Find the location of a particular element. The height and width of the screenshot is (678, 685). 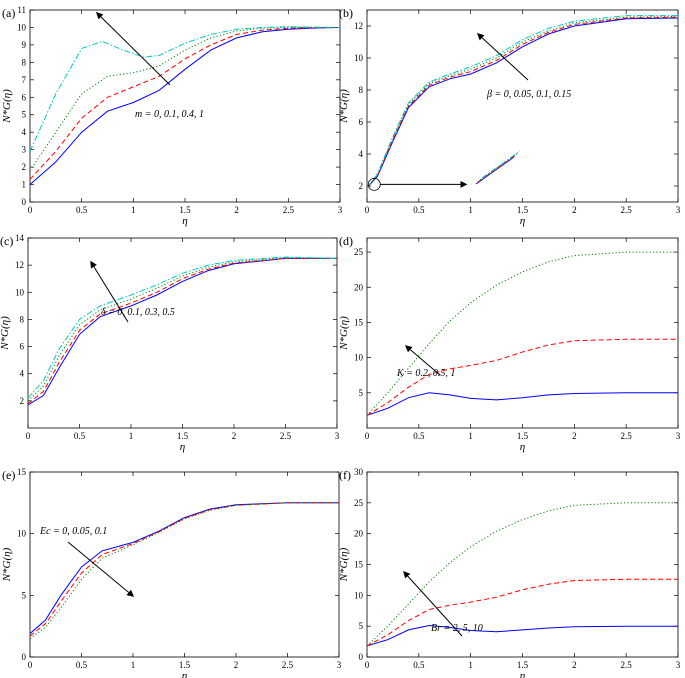

panel-label: (c) is located at coordinates (6, 241).